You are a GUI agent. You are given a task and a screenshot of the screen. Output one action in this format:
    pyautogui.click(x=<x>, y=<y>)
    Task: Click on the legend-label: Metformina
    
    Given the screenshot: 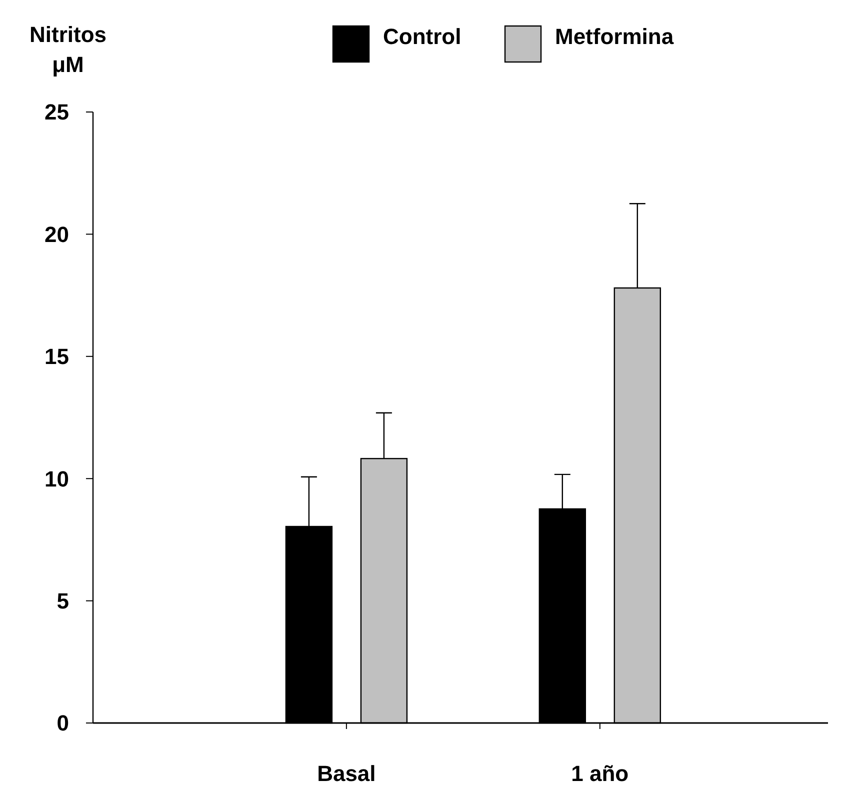 What is the action you would take?
    pyautogui.click(x=614, y=36)
    